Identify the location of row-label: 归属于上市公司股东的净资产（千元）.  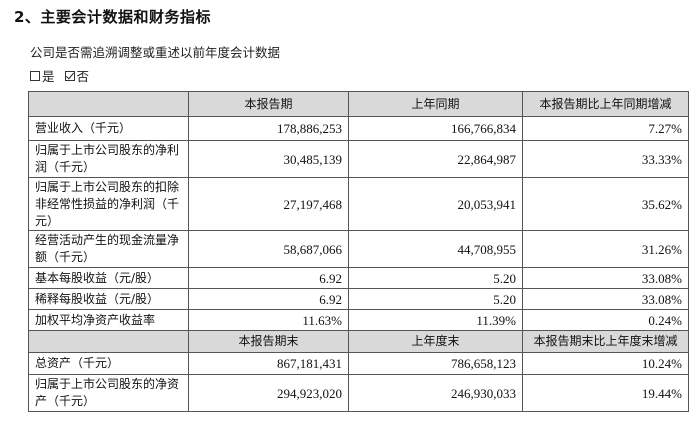
(108, 393).